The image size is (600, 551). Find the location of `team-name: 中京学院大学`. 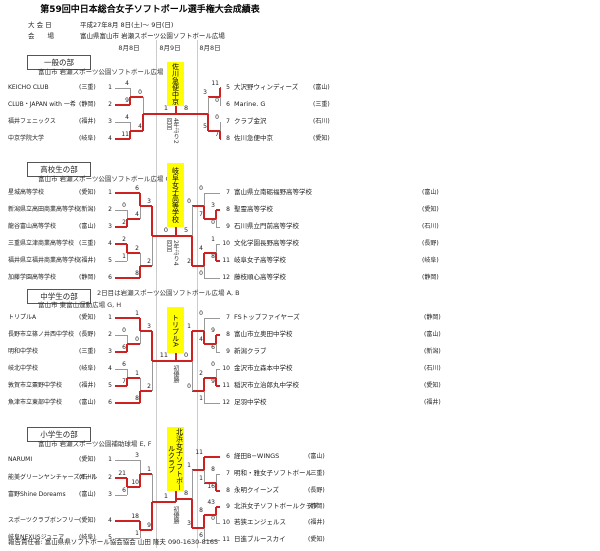

team-name: 中京学院大学 is located at coordinates (26, 138).